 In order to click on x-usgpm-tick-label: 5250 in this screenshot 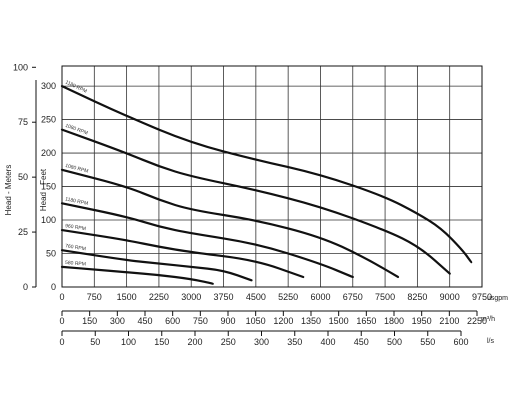, I will do `click(288, 297)`.